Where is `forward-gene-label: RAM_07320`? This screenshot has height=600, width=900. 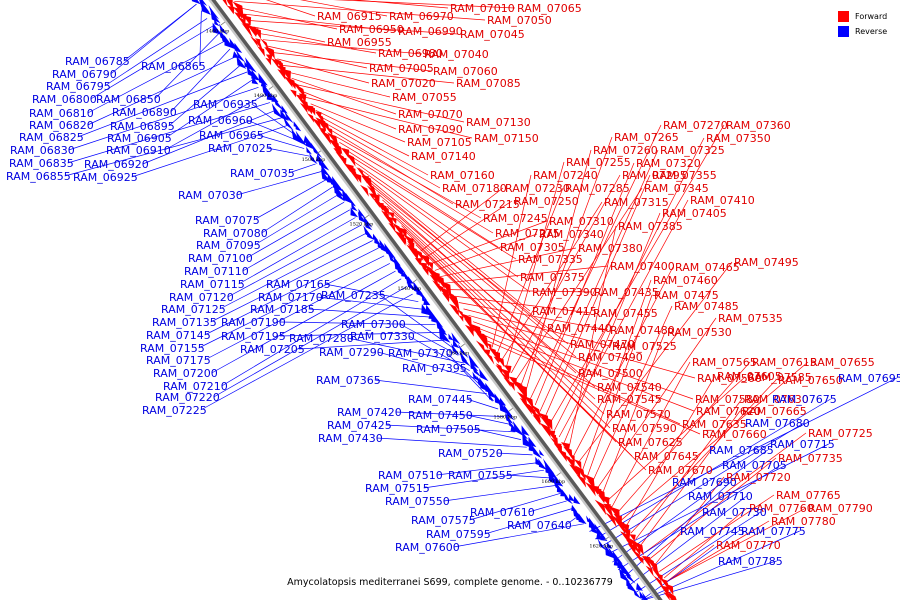 forward-gene-label: RAM_07320 is located at coordinates (668, 163).